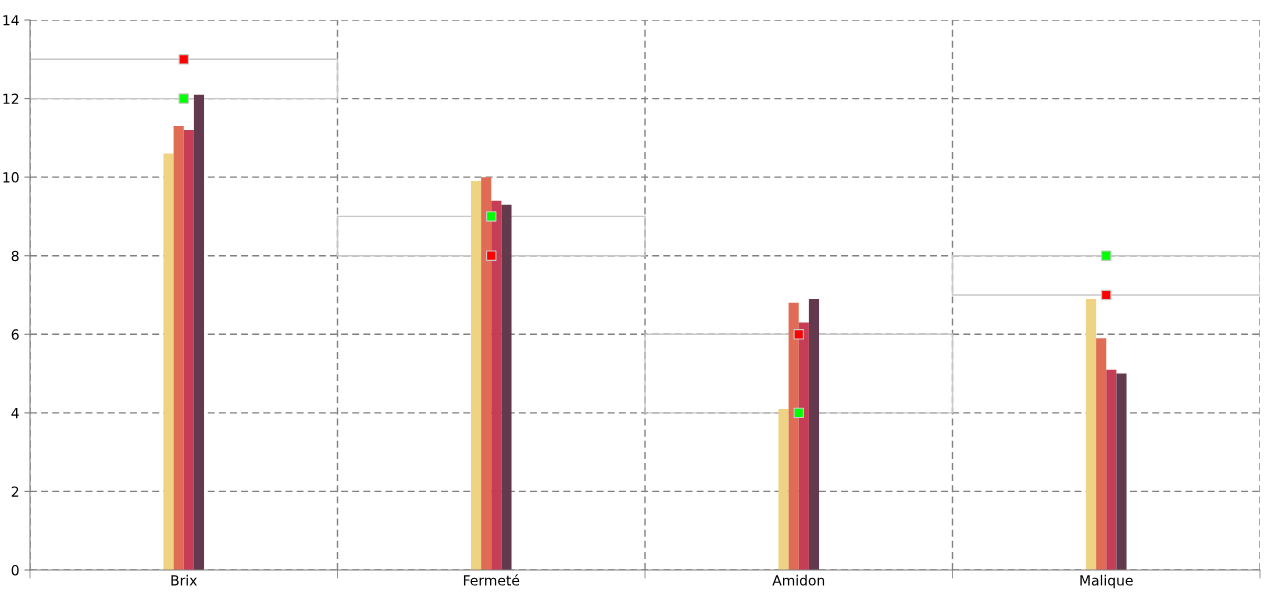 The height and width of the screenshot is (600, 1280). I want to click on y-tick-label: 14, so click(11, 20).